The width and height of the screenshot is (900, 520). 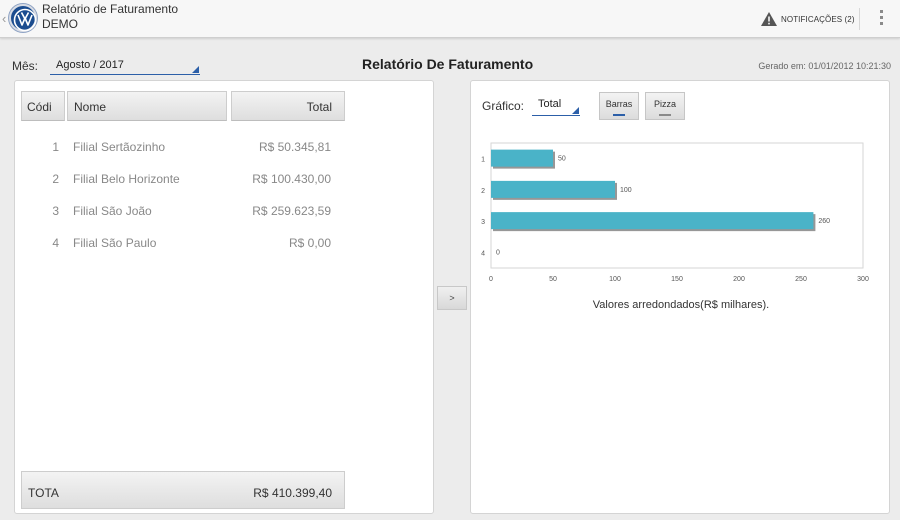 What do you see at coordinates (225, 246) in the screenshot?
I see `table-row: 4 Filial São Paulo R$ 0,00` at bounding box center [225, 246].